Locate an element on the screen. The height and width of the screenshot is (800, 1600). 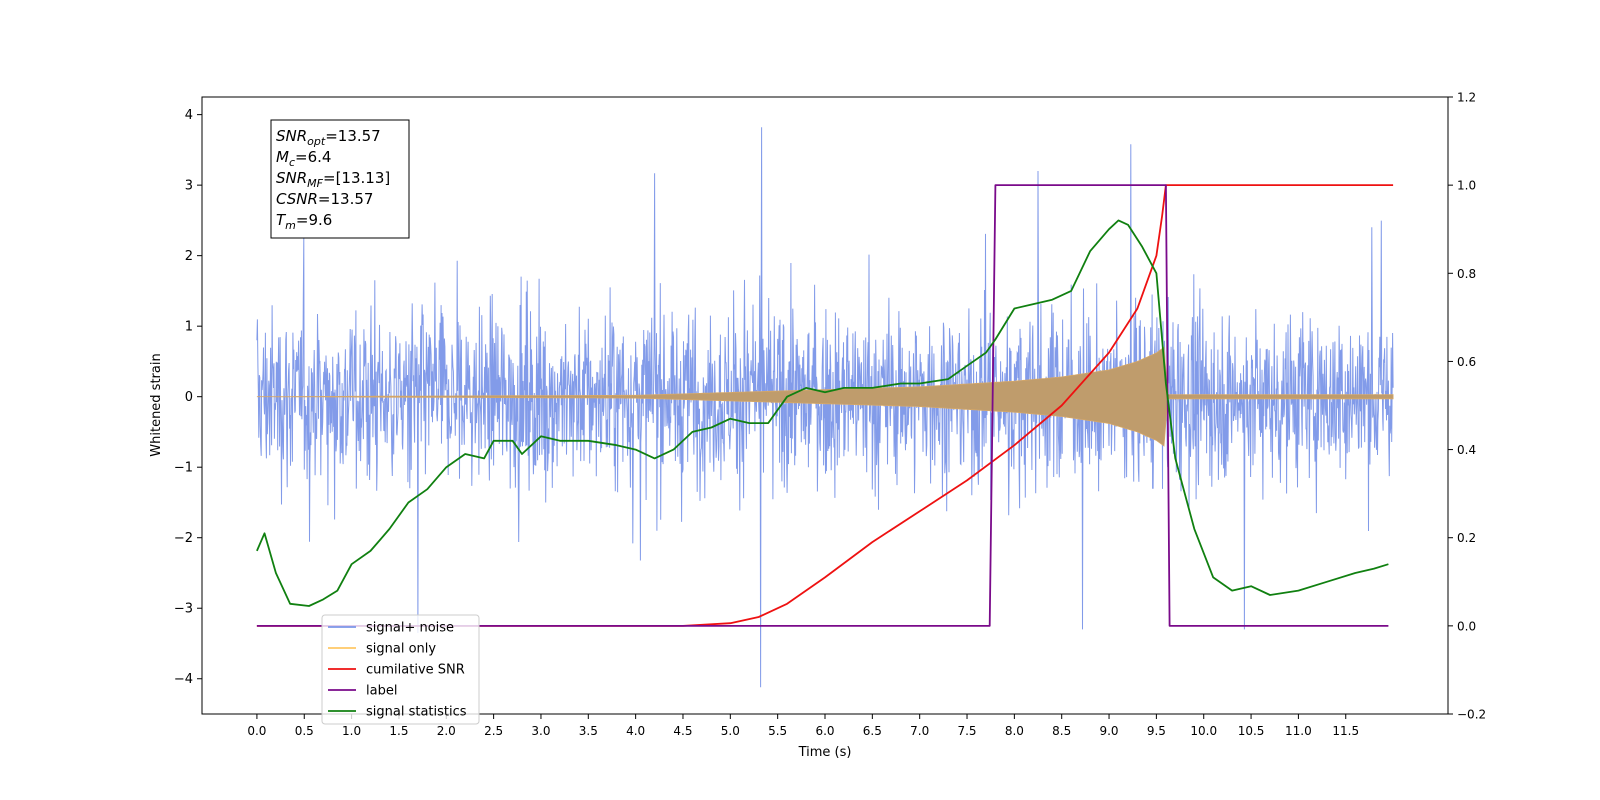
legend-entry: label is located at coordinates (381, 691).